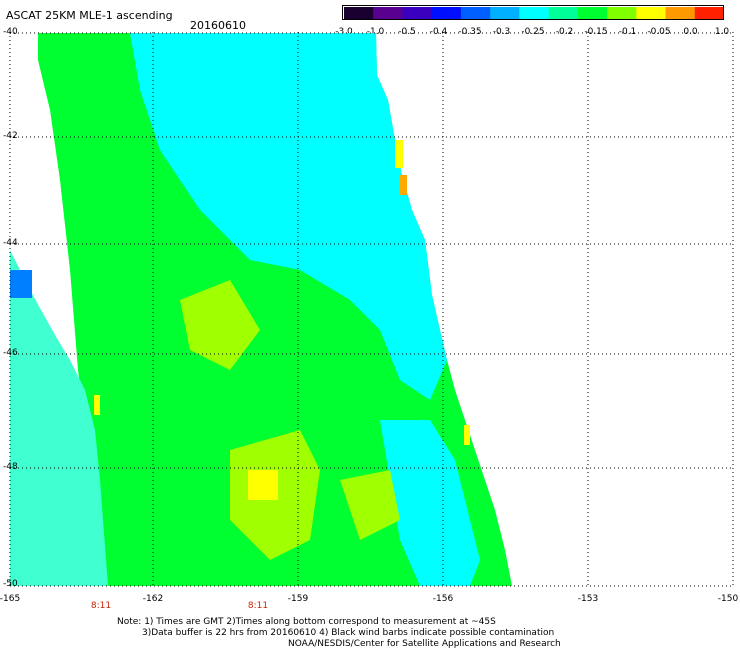  Describe the element at coordinates (470, 32) in the screenshot. I see `colorbar-label: -0.35` at that location.